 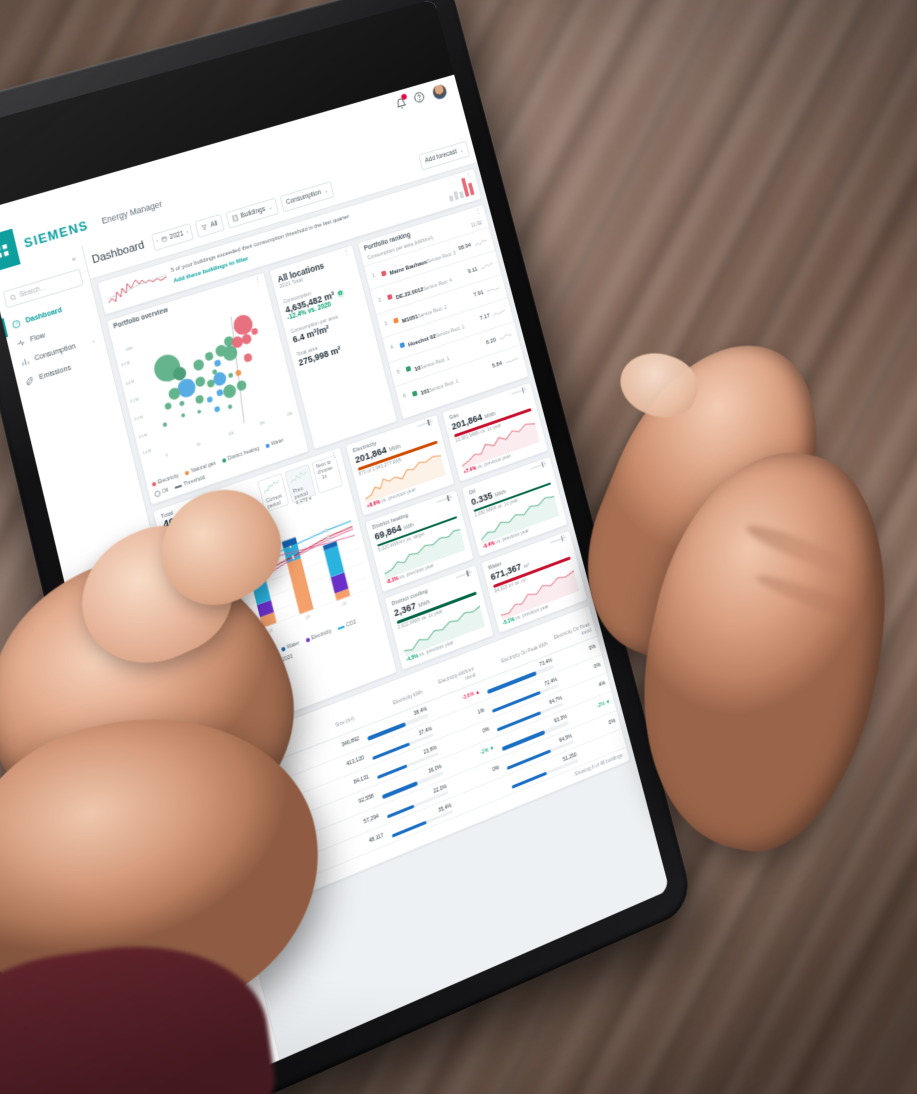 What do you see at coordinates (439, 91) in the screenshot?
I see `user-avatar` at bounding box center [439, 91].